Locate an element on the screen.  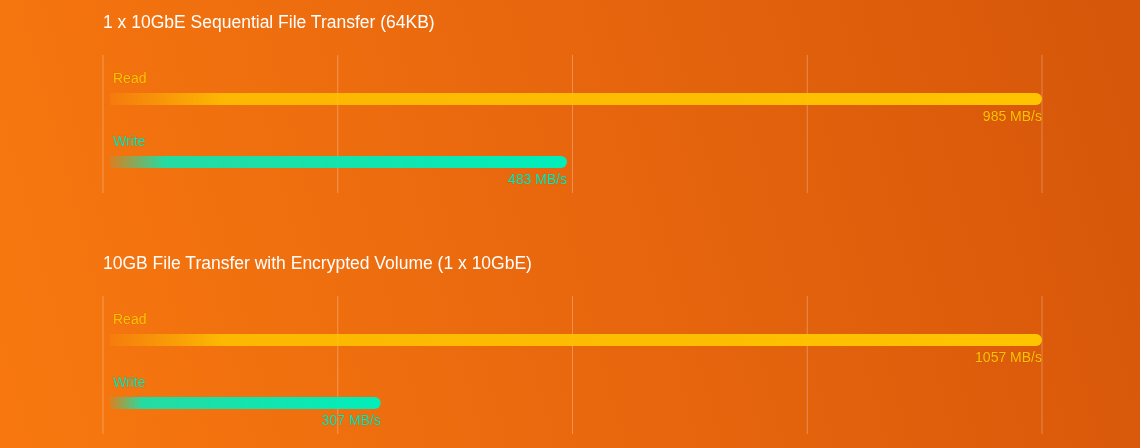
chart-title: 1 x 10GbE Sequential File Transfer (64KB) is located at coordinates (269, 22).